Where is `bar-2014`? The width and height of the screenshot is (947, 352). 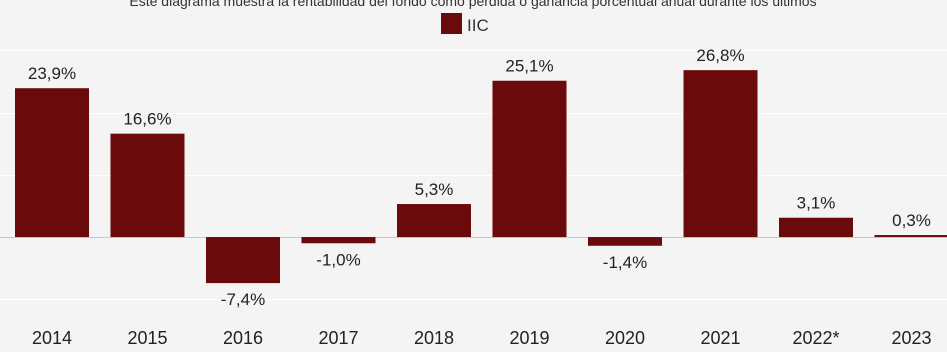 bar-2014 is located at coordinates (52, 163).